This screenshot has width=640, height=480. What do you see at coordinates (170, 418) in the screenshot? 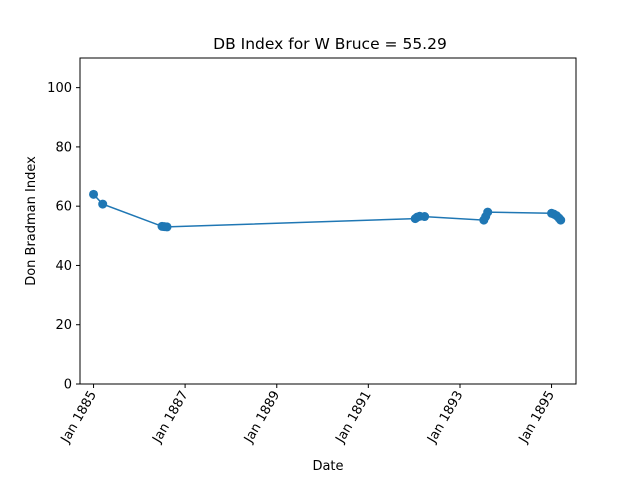
I see `x-tick-label: Jan 1887` at bounding box center [170, 418].